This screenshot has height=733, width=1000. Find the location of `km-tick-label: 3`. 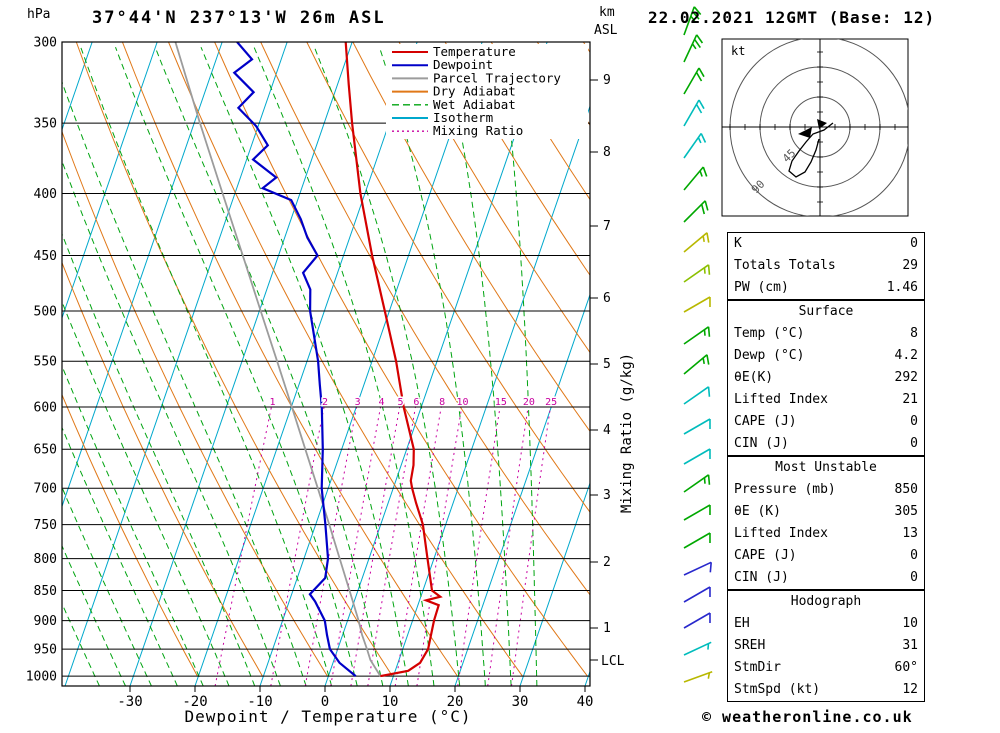

km-tick-label: 3 is located at coordinates (607, 495).